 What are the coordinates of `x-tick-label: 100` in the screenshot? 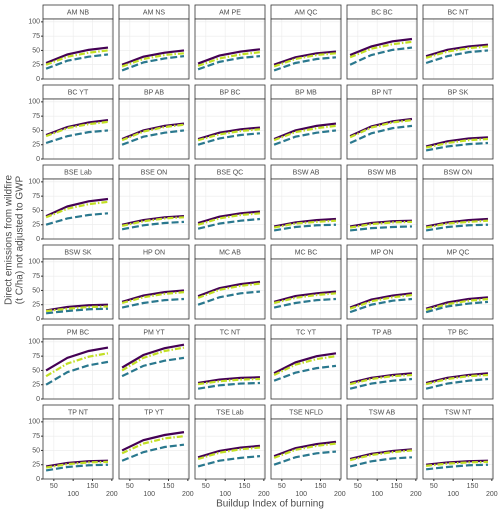 It's located at (377, 494).